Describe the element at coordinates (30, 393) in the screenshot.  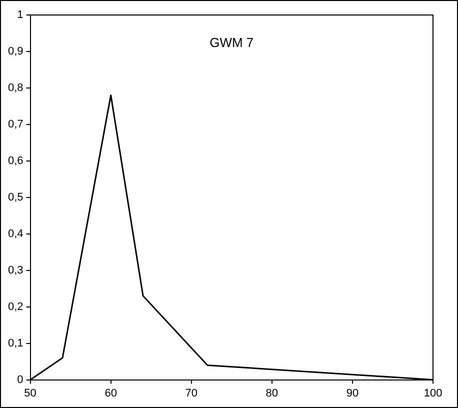
I see `x-tick-label: 50` at that location.